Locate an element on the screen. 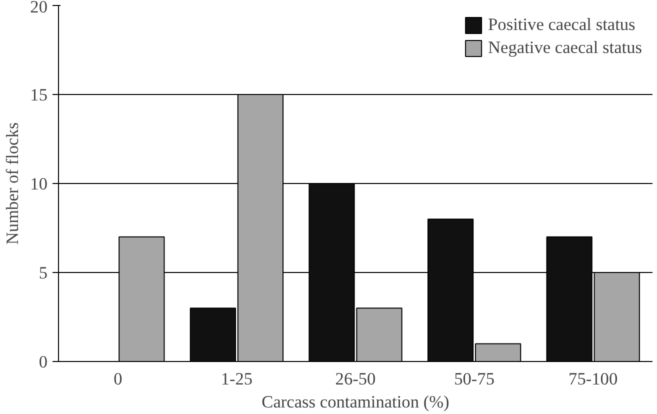 Image resolution: width=657 pixels, height=414 pixels. y-tick-label: 0 is located at coordinates (43, 362).